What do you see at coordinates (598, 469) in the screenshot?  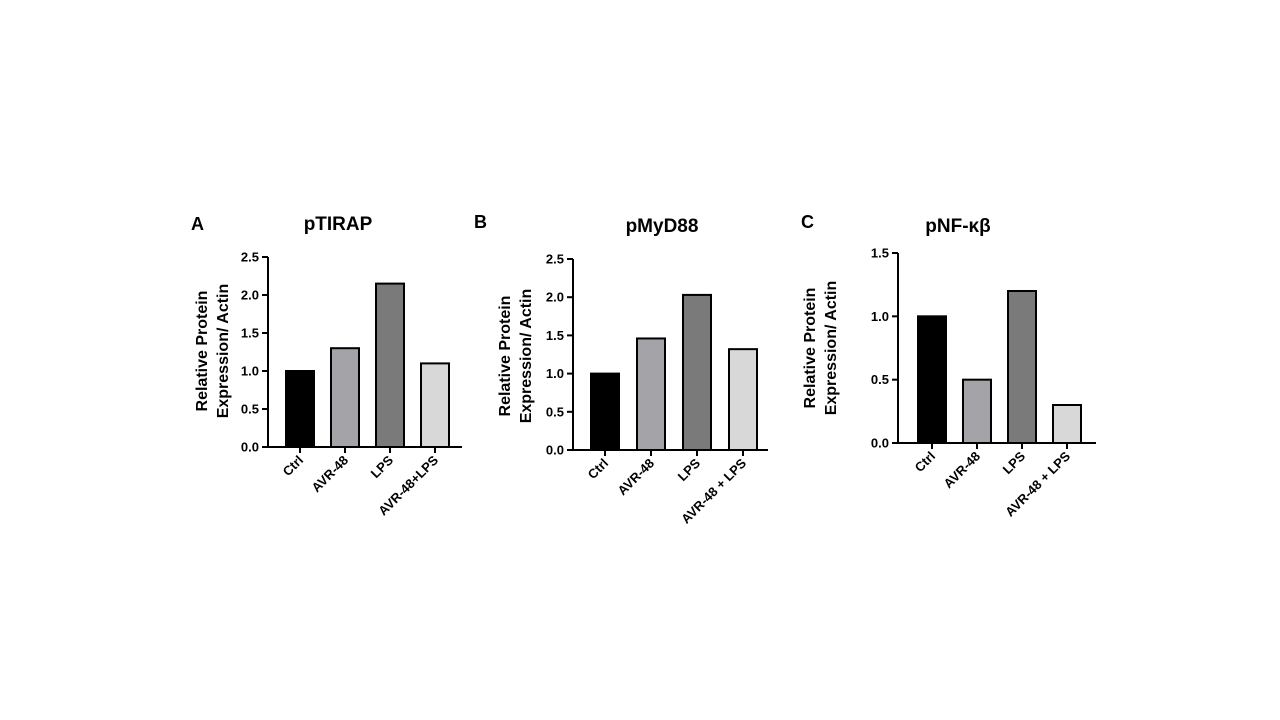 I see `category-label-b: Ctrl` at bounding box center [598, 469].